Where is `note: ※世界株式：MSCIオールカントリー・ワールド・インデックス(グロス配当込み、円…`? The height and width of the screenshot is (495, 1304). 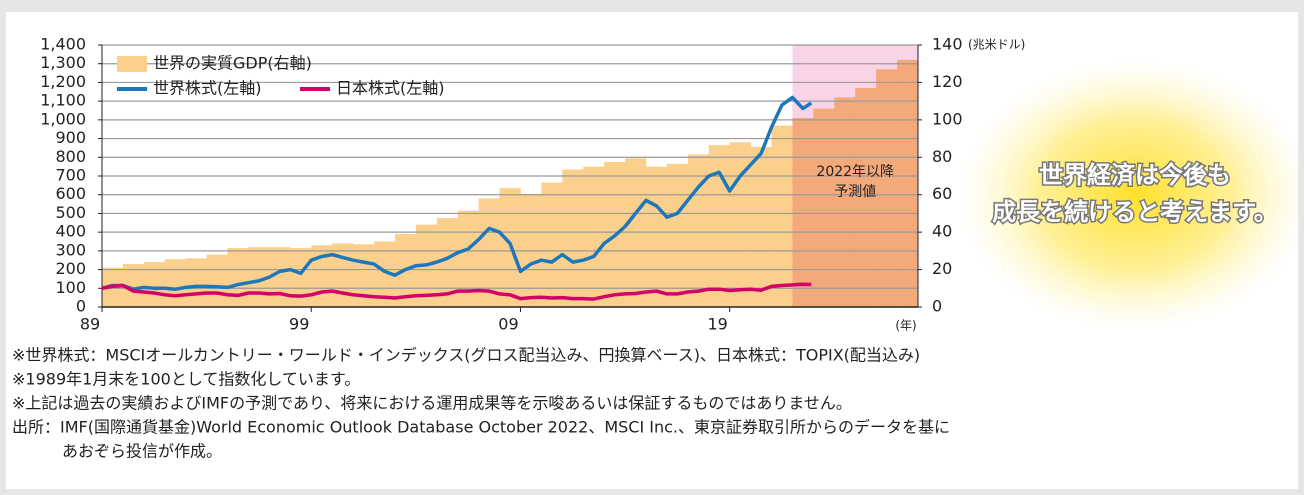 note: ※世界株式：MSCIオールカントリー・ワールド・インデックス(グロス配当込み、円… is located at coordinates (466, 355).